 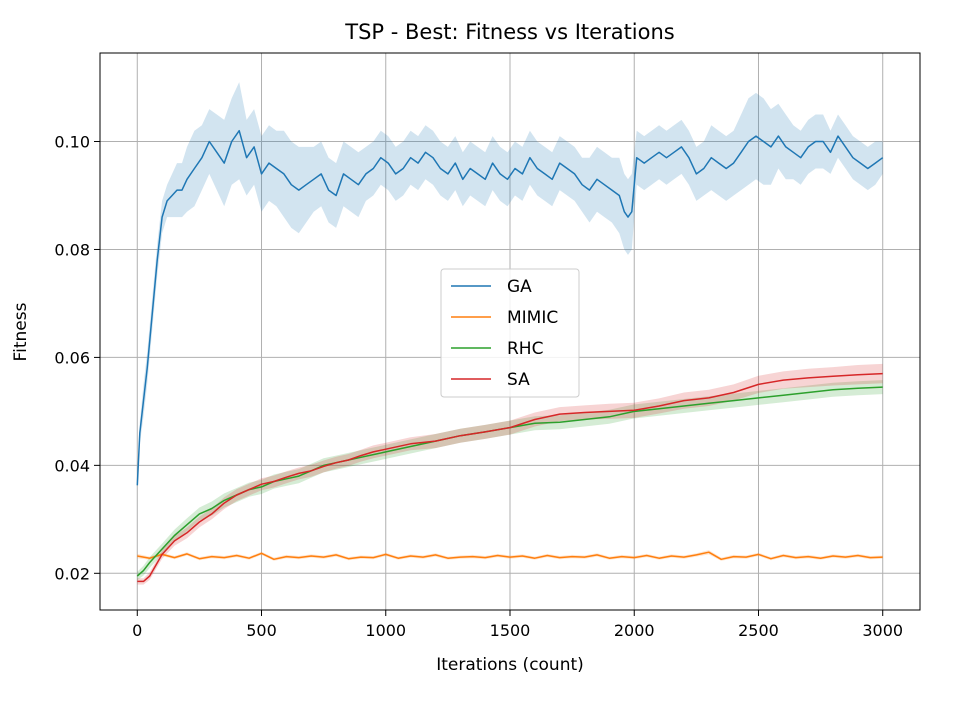 I want to click on x-tick-label: 1500, so click(x=510, y=630).